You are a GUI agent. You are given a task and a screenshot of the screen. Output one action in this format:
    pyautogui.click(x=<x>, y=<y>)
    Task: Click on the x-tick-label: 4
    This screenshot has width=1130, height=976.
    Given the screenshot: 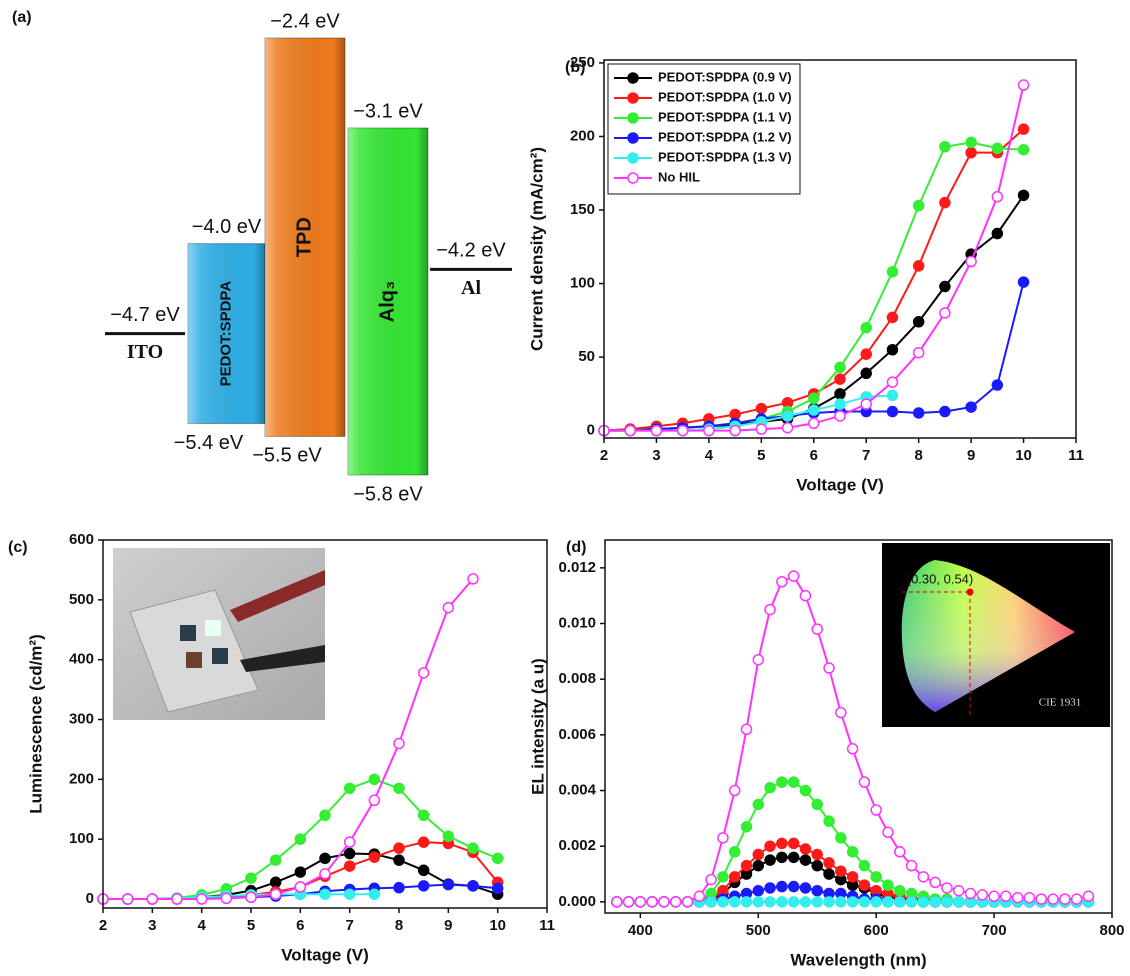 What is the action you would take?
    pyautogui.click(x=709, y=455)
    